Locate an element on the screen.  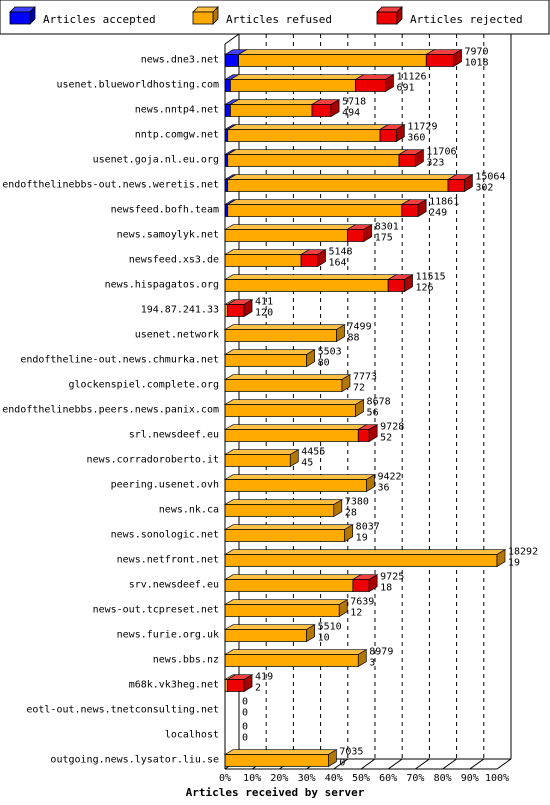
x-tick-label: 30% is located at coordinates (307, 778).